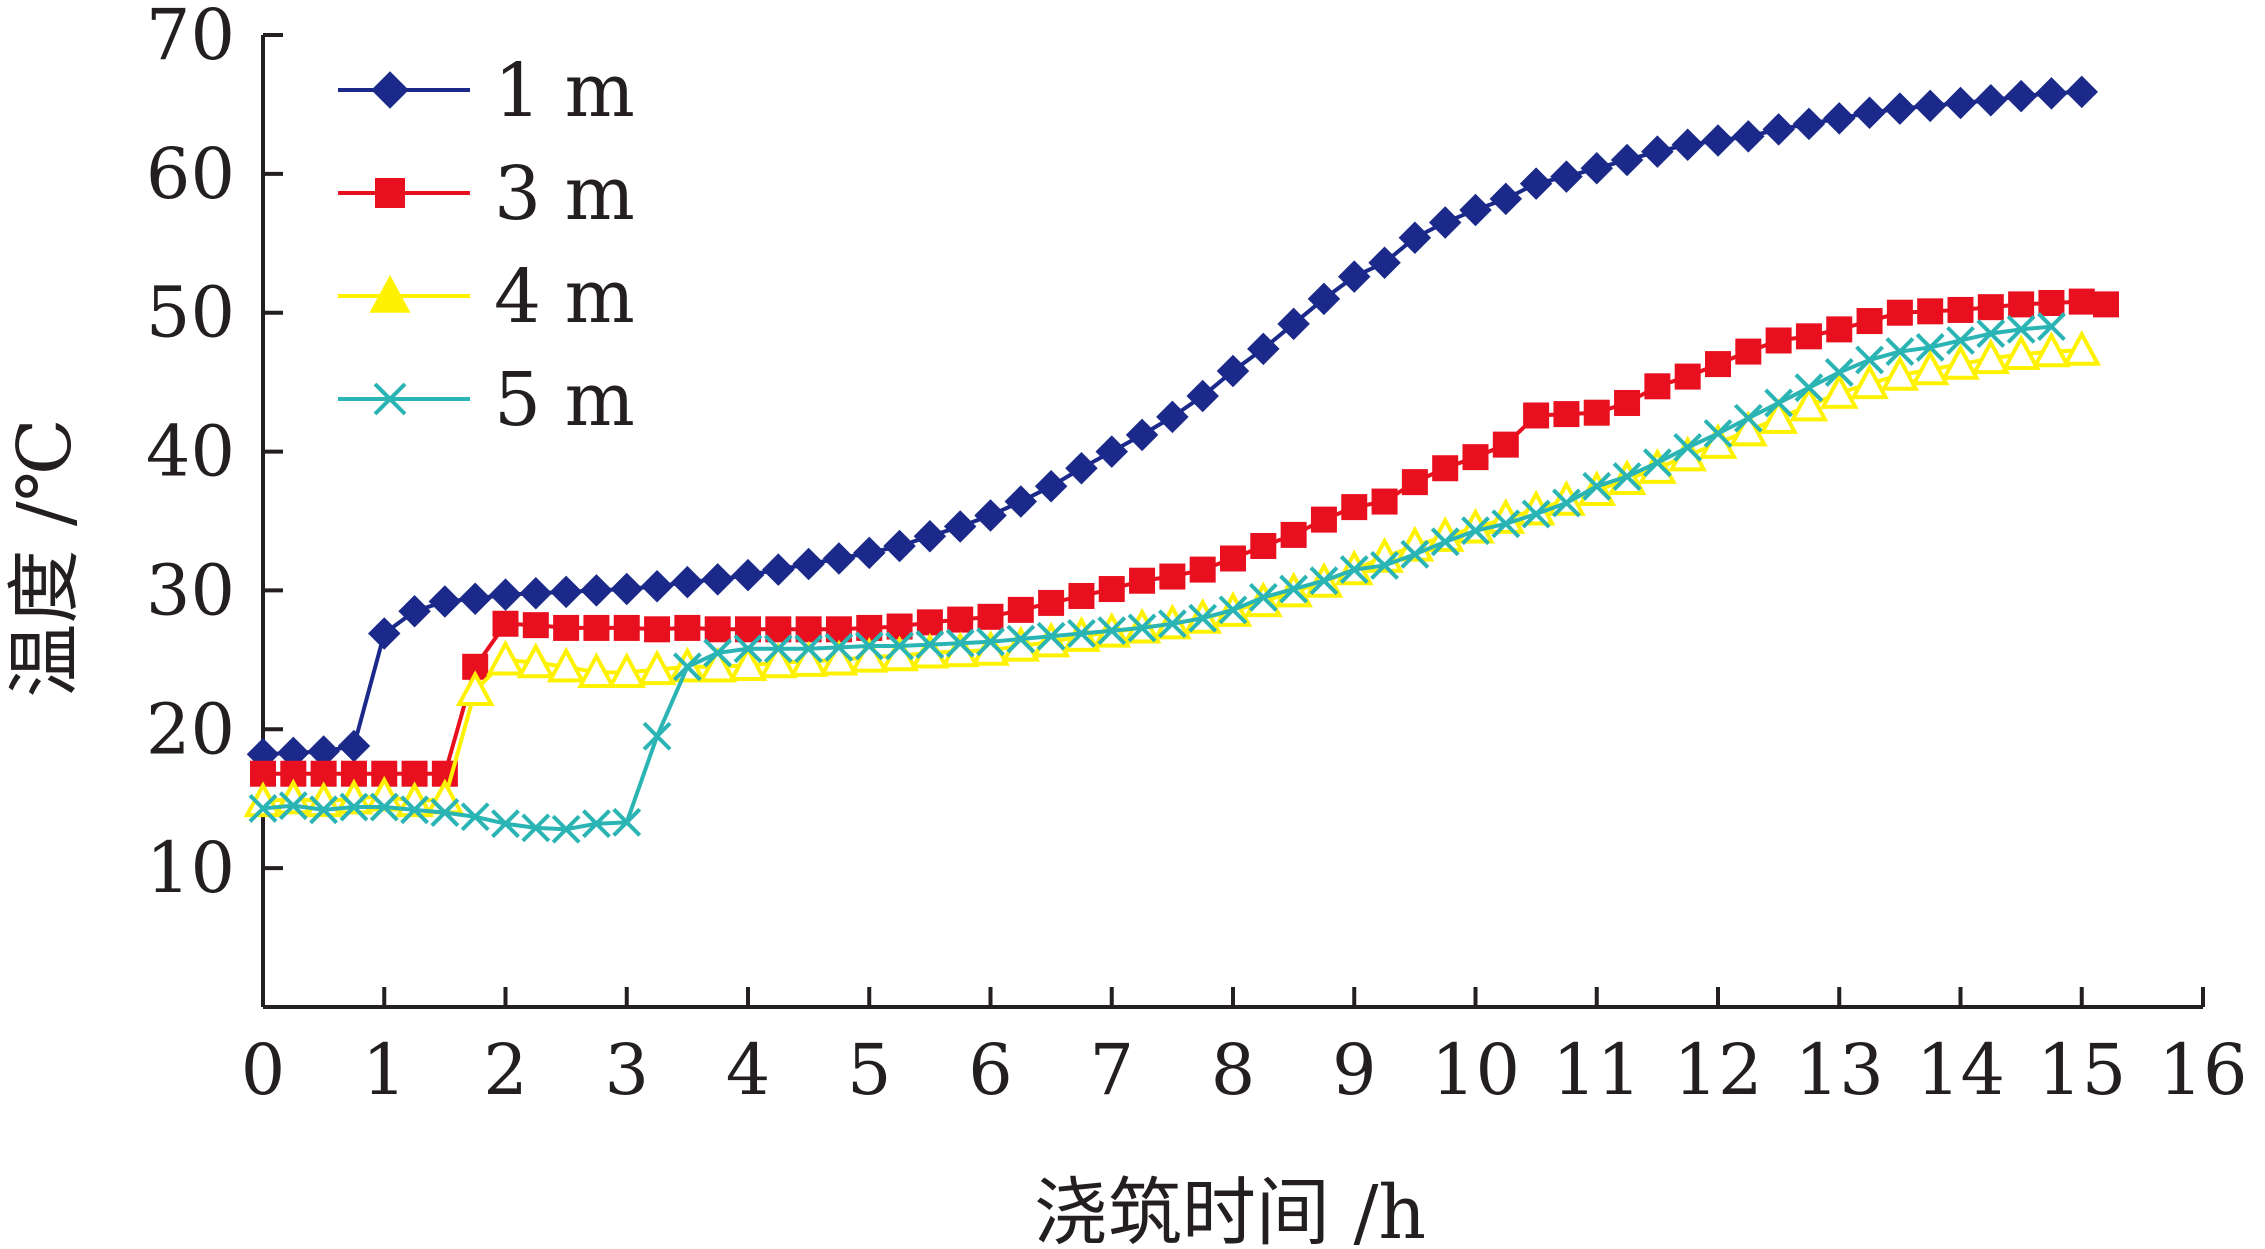 The width and height of the screenshot is (2265, 1249). What do you see at coordinates (1233, 1070) in the screenshot?
I see `x-tick-label: 8` at bounding box center [1233, 1070].